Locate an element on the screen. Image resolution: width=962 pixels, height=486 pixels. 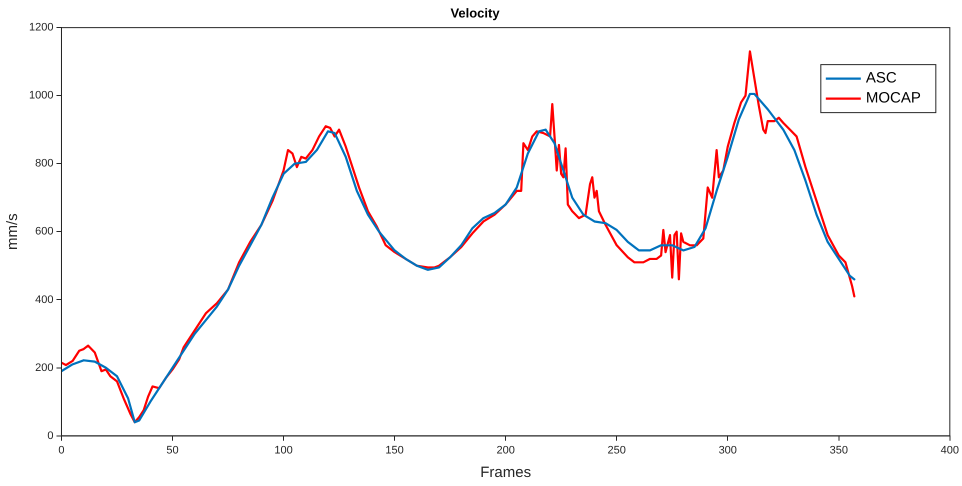
x-tick-label: 150 is located at coordinates (394, 450).